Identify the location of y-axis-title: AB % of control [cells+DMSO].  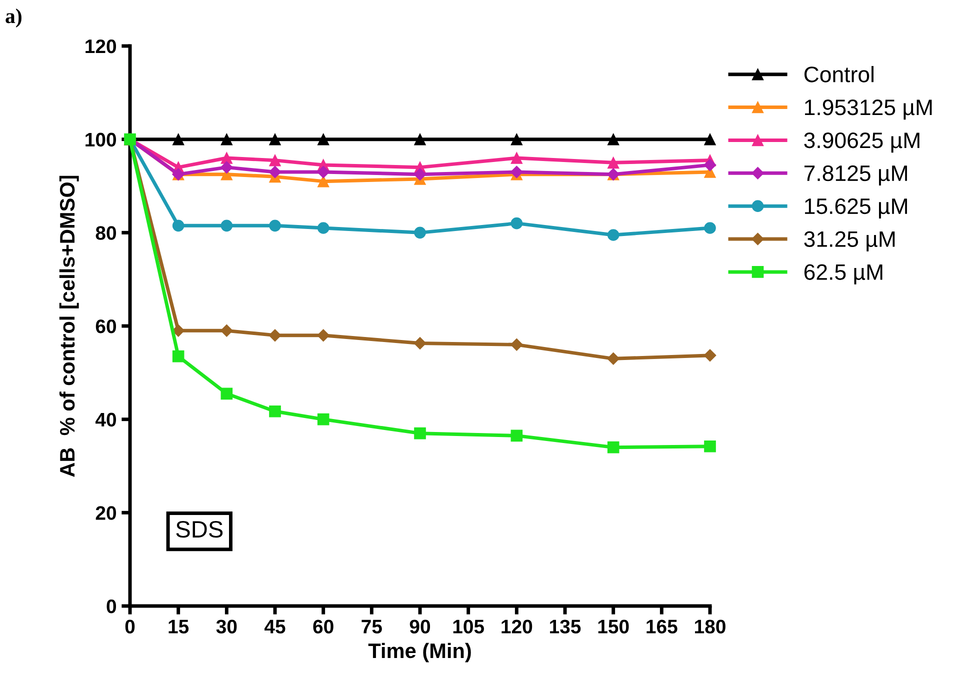
(69, 326).